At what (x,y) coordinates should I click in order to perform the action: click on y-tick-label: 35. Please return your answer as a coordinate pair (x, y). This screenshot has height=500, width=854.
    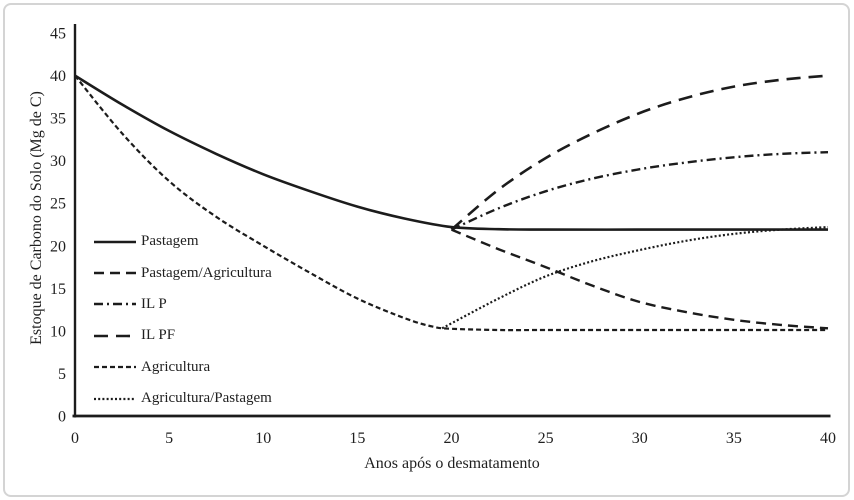
    Looking at the image, I should click on (58, 119).